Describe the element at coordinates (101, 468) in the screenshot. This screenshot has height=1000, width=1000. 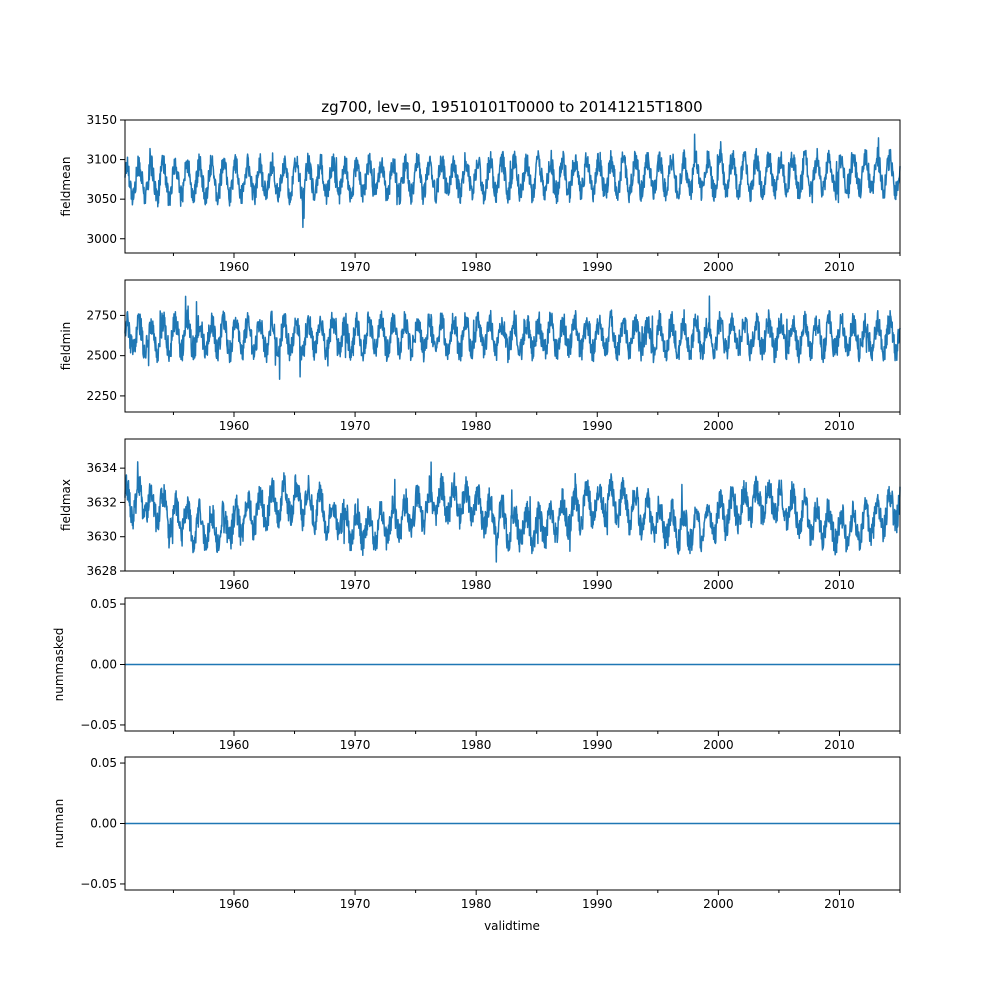
I see `y-tick-label: 3634` at that location.